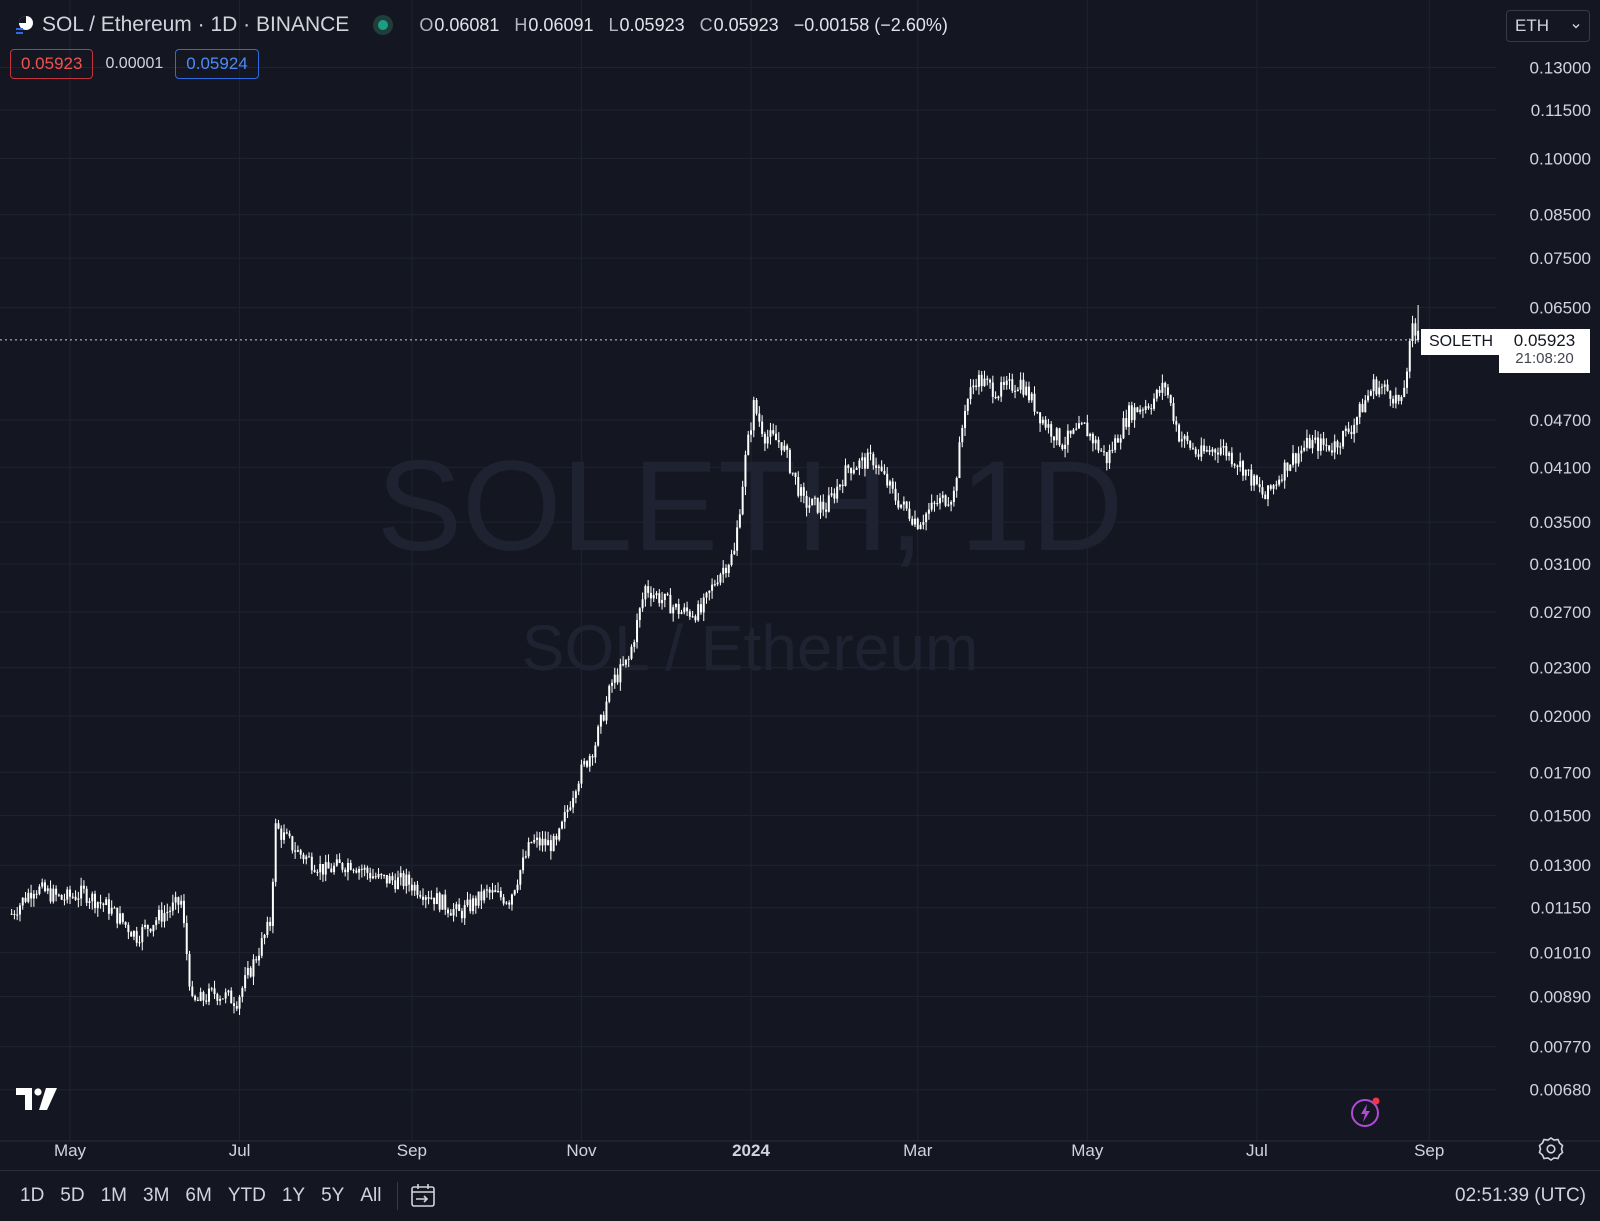  What do you see at coordinates (383, 25) in the screenshot?
I see `market-open-dot-icon` at bounding box center [383, 25].